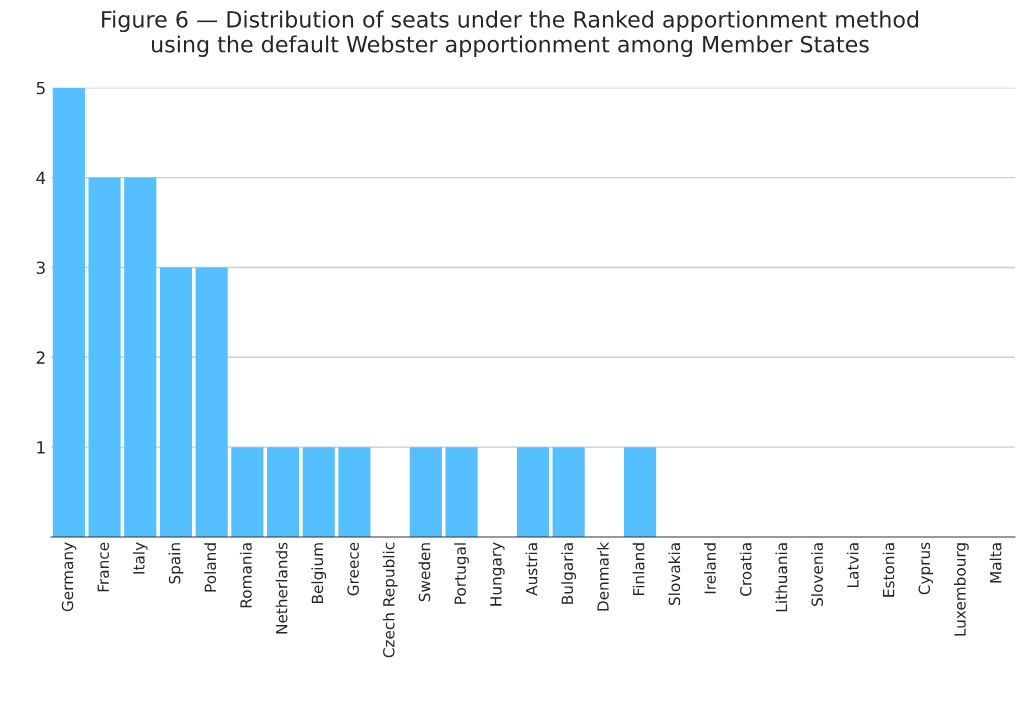  What do you see at coordinates (638, 569) in the screenshot?
I see `x-tick-label: Finland` at bounding box center [638, 569].